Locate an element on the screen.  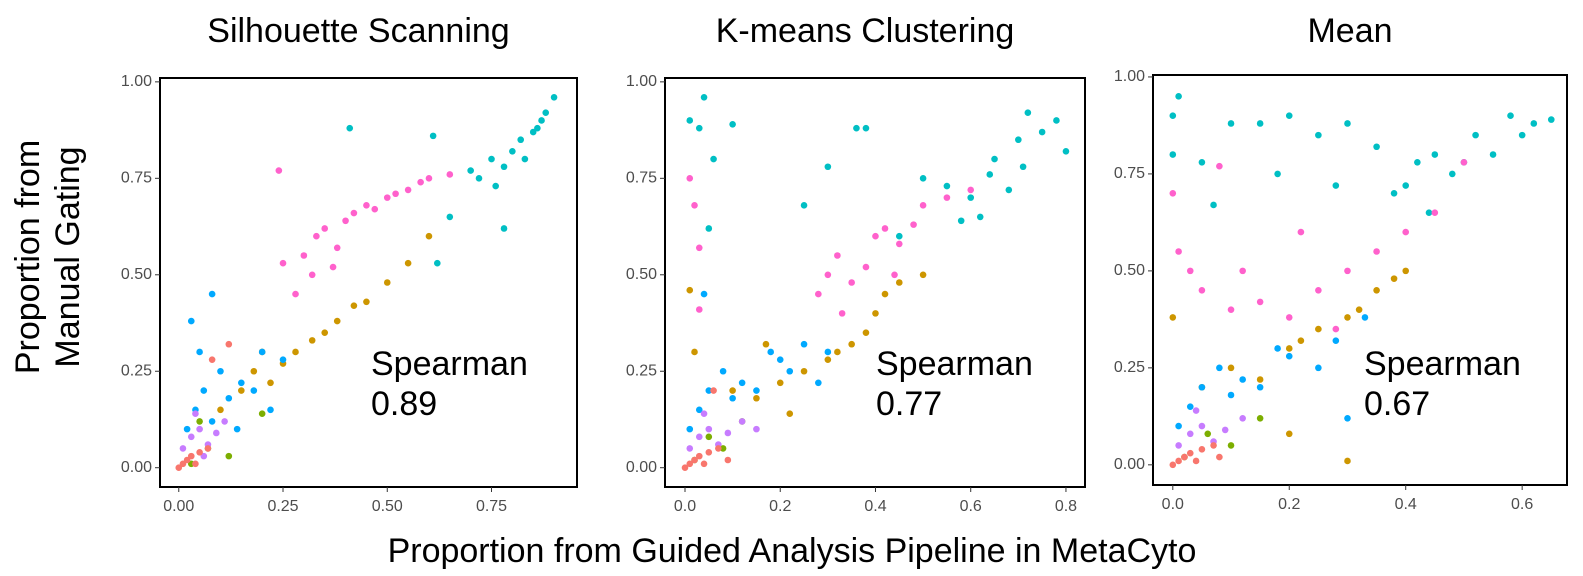
y-tick-label: 0.00 is located at coordinates (136, 467).